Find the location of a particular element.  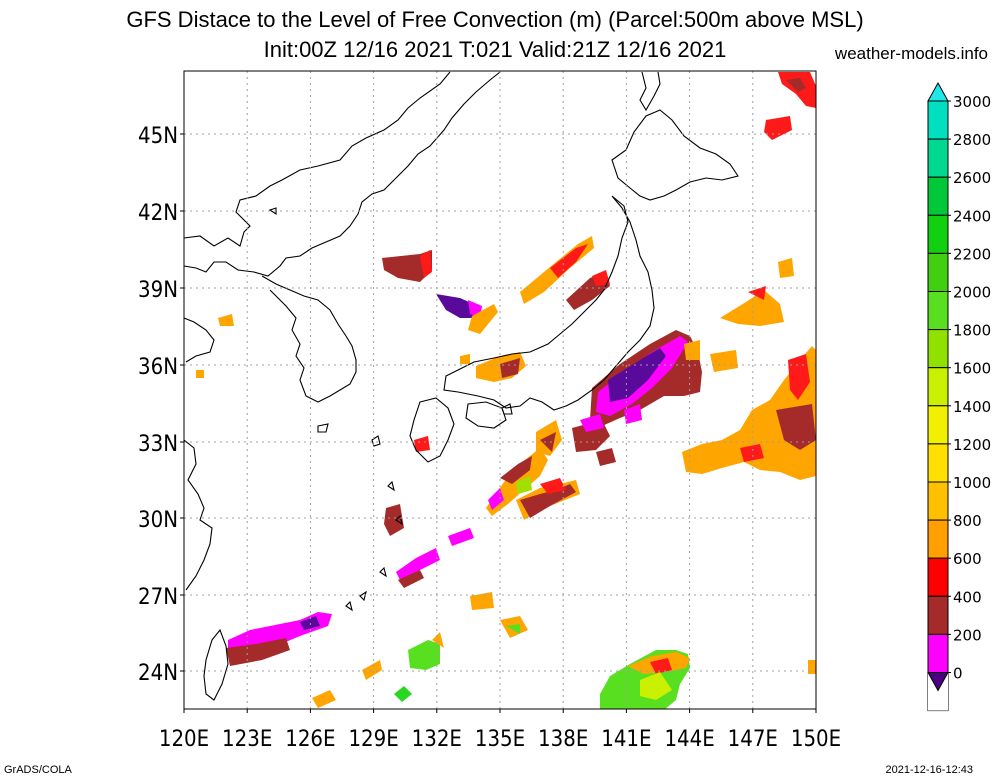

lon-tick-label: 147E is located at coordinates (753, 739).